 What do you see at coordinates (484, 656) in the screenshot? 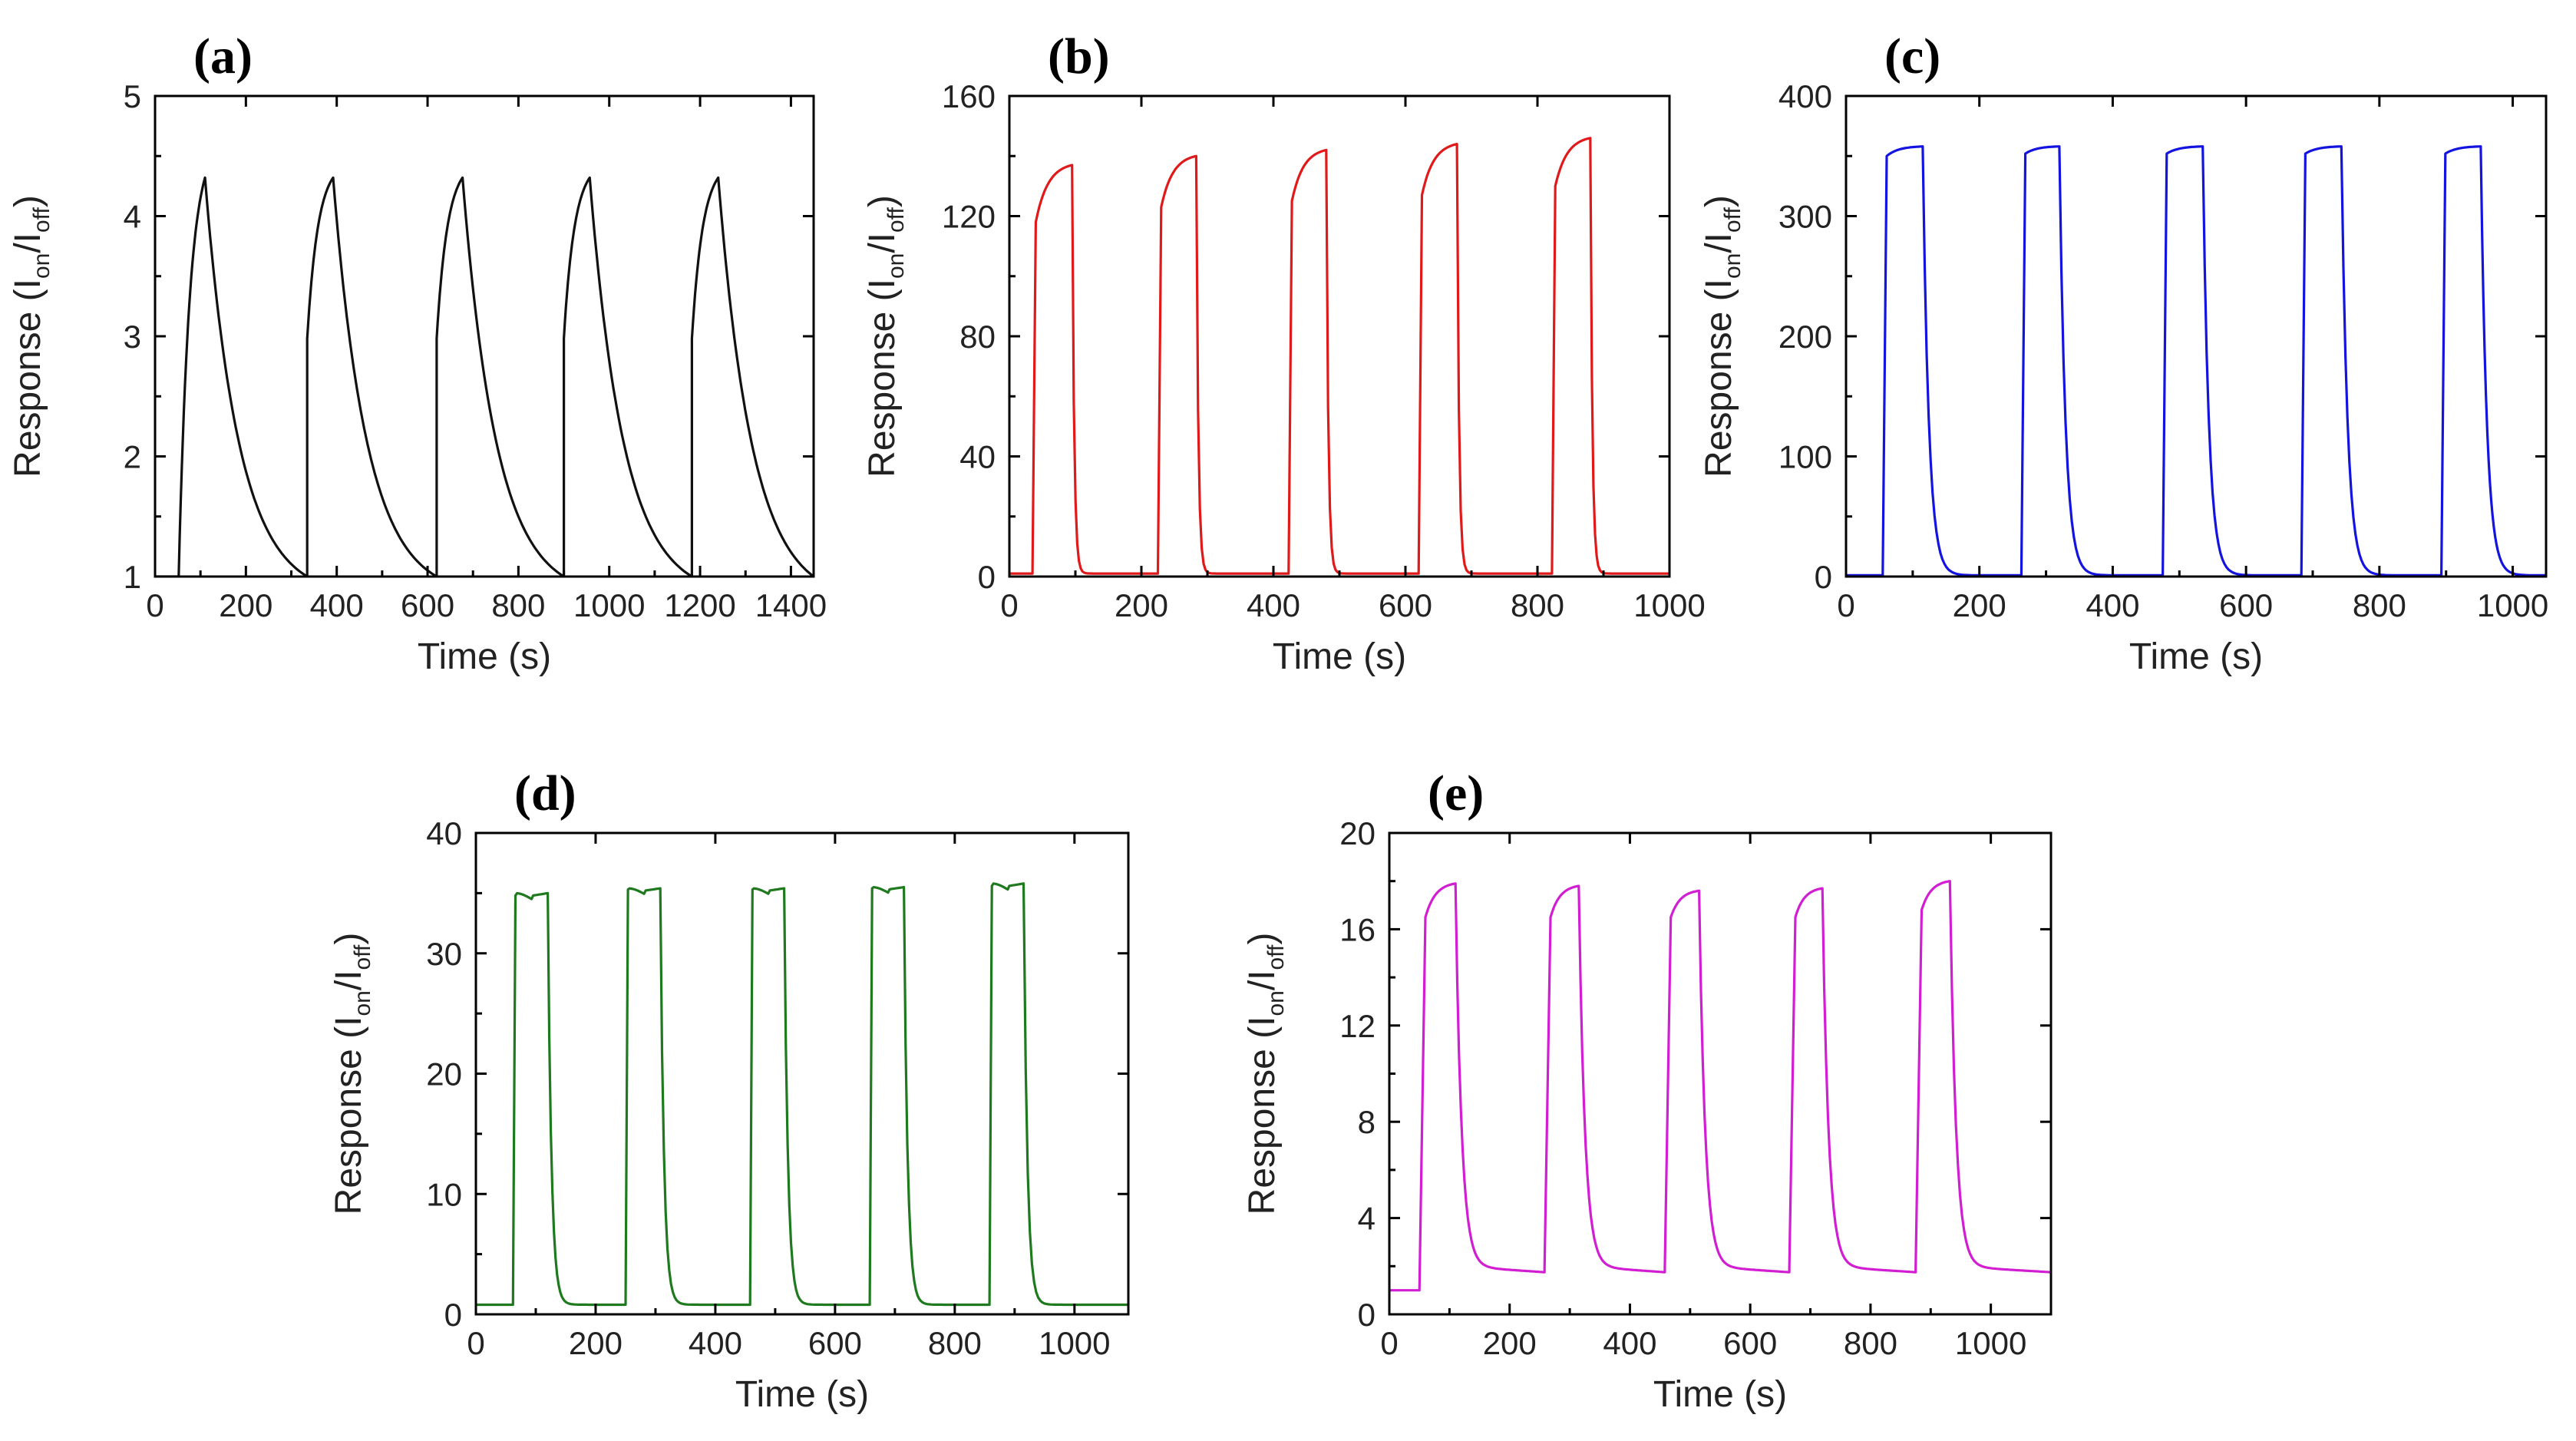
I see `x-axis-title-a: Time (s)` at bounding box center [484, 656].